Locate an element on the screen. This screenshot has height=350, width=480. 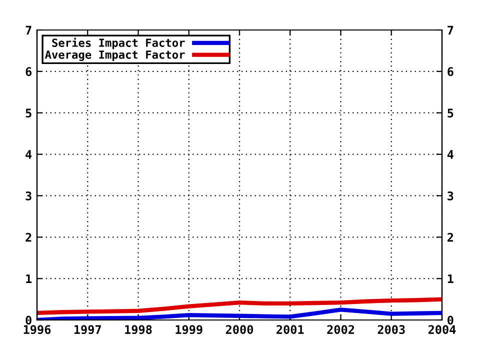
legend-label: Average Impact Factor is located at coordinates (114, 55).